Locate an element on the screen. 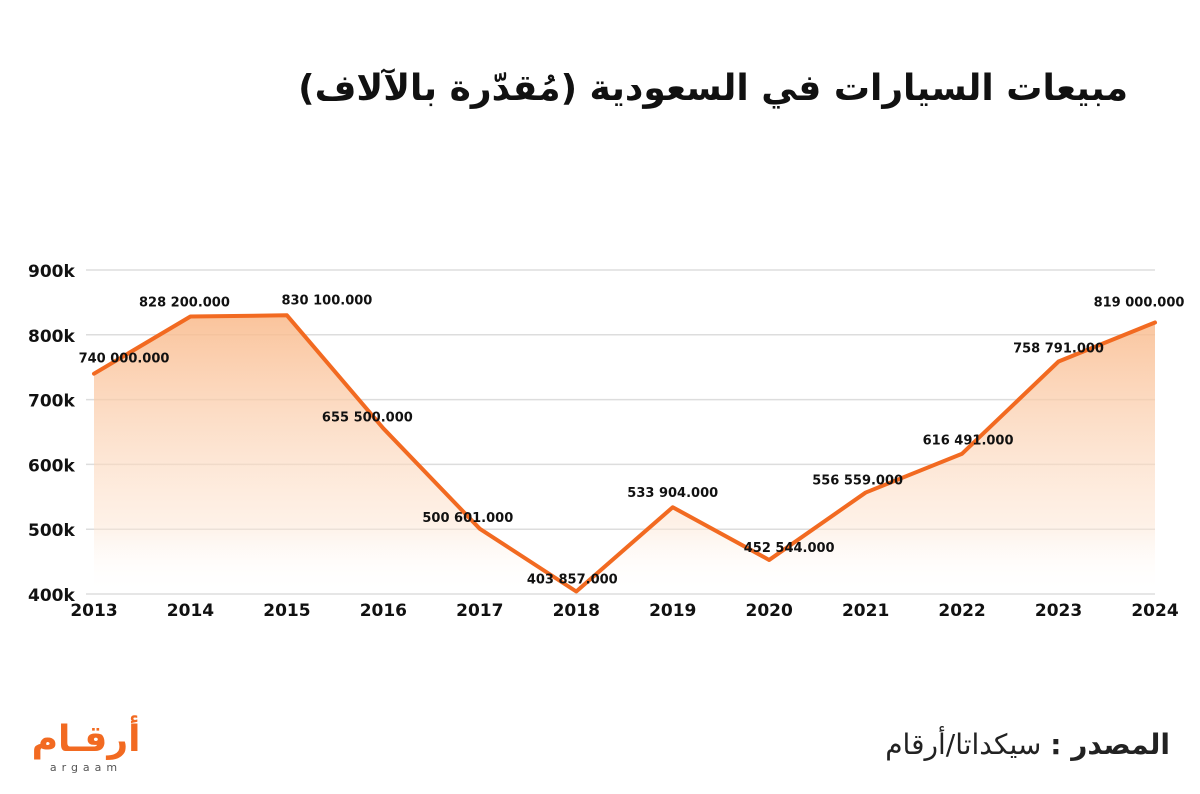 The height and width of the screenshot is (794, 1200). y-tick-label: 600k is located at coordinates (51, 466).